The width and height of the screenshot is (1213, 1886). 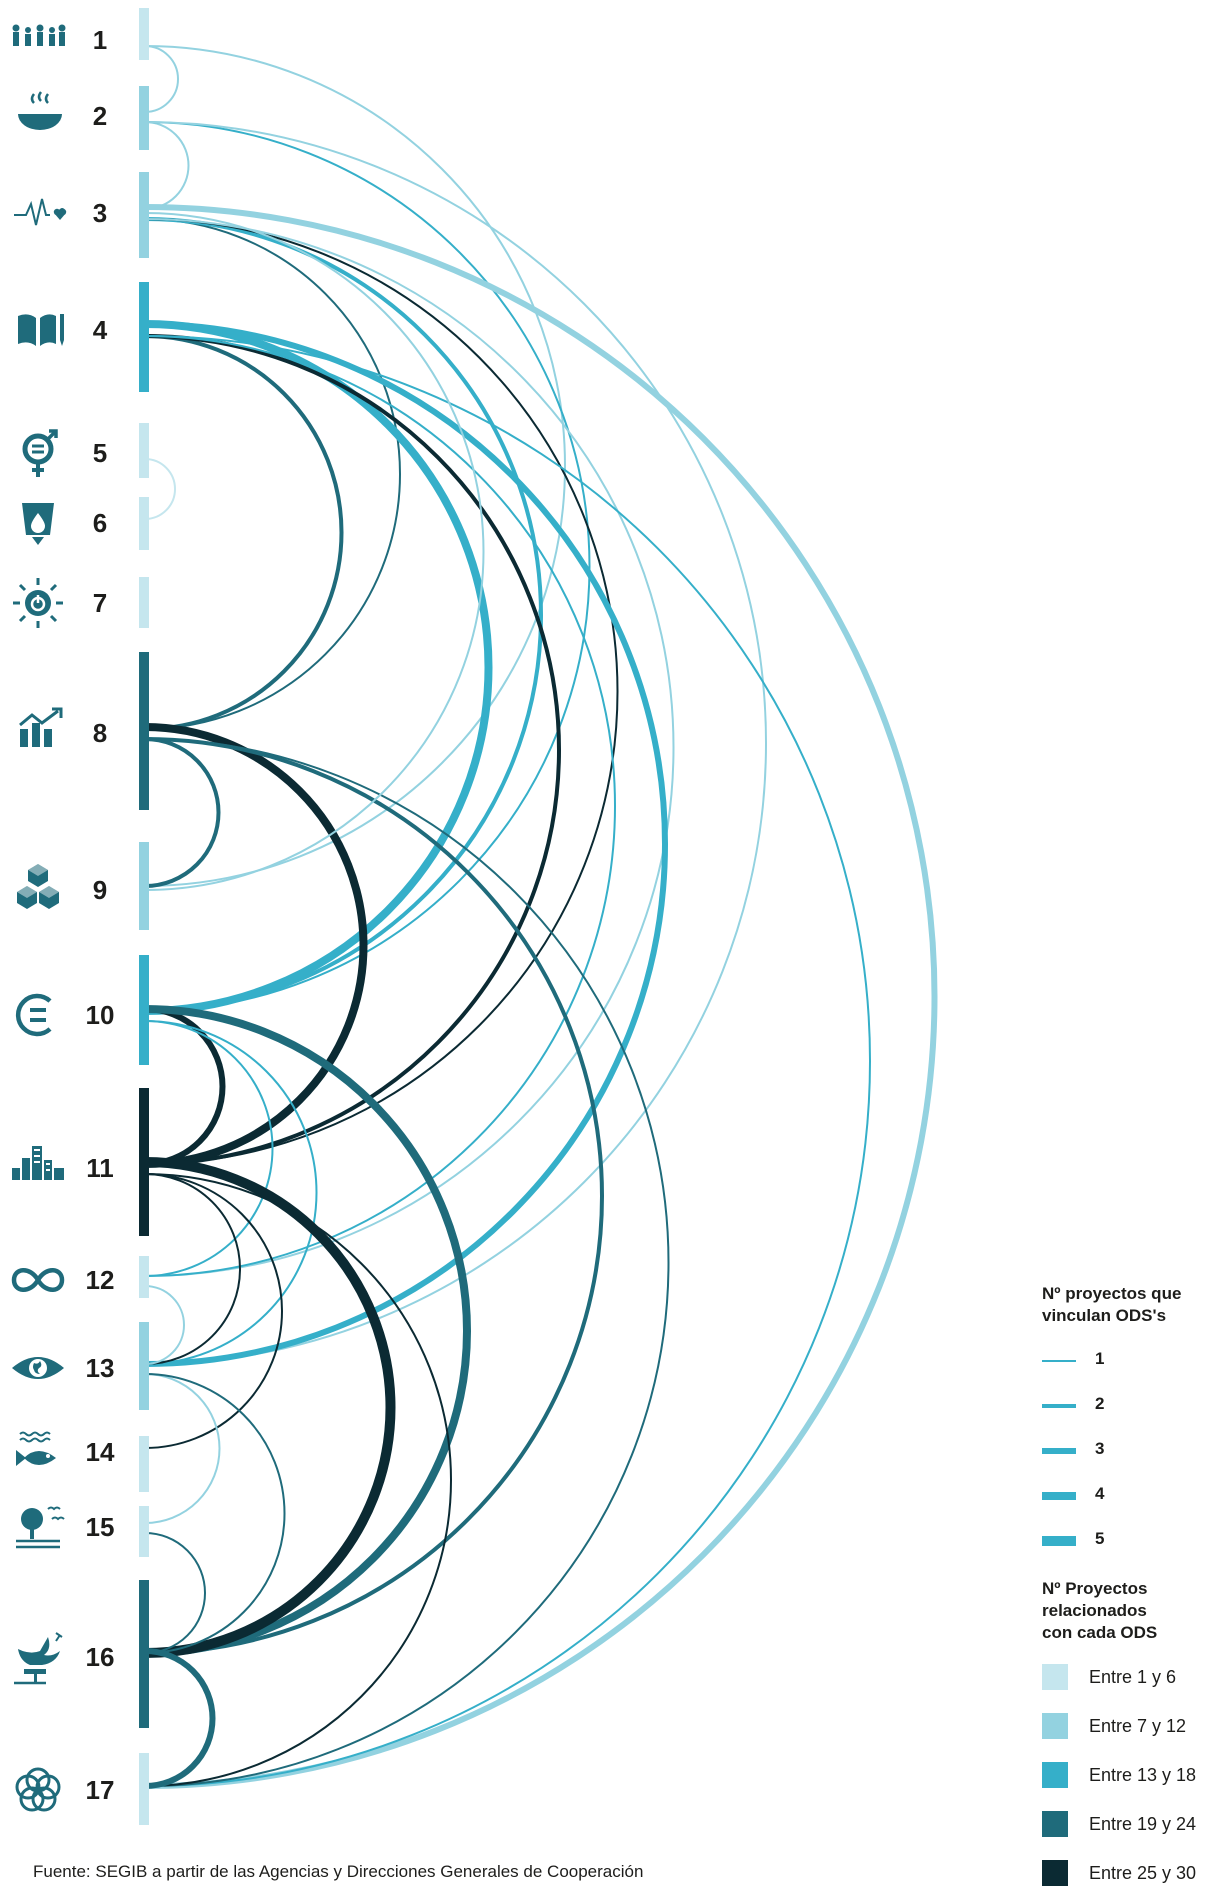 What do you see at coordinates (1138, 1726) in the screenshot?
I see `legend-box-label: Entre 7 y 12` at bounding box center [1138, 1726].